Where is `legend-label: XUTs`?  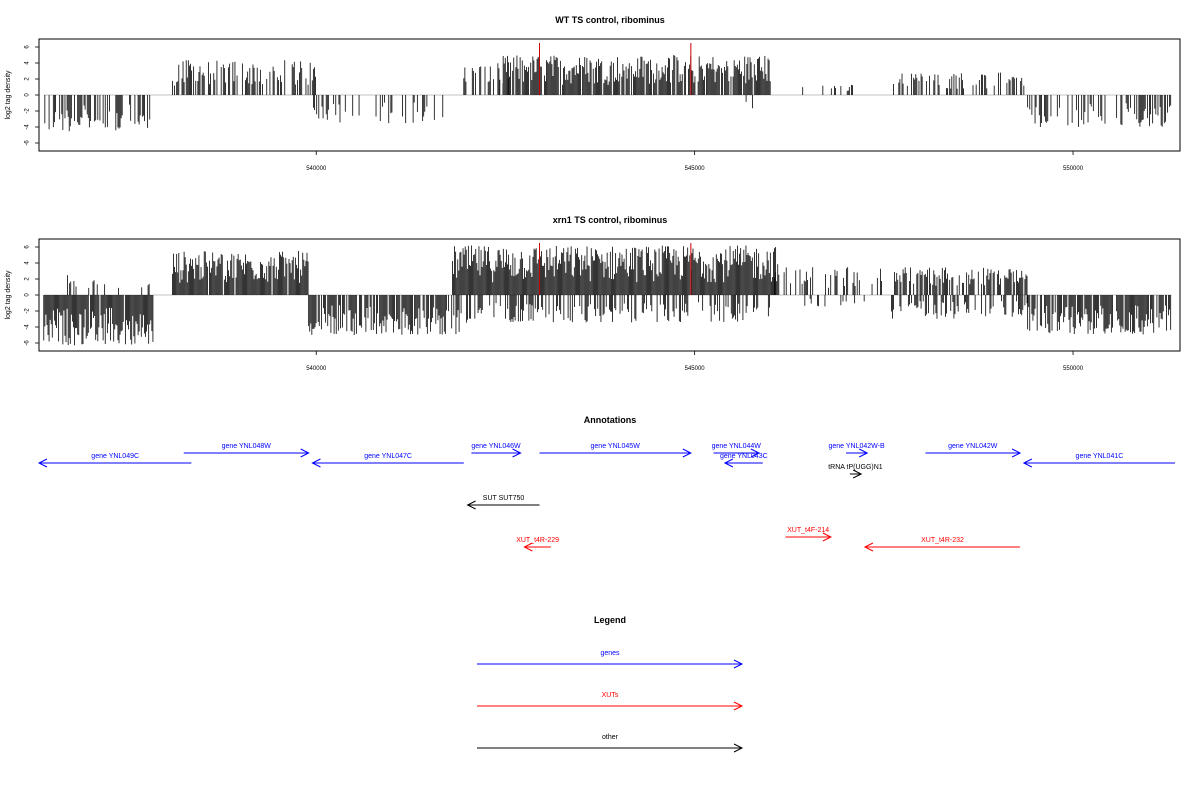 legend-label: XUTs is located at coordinates (610, 695).